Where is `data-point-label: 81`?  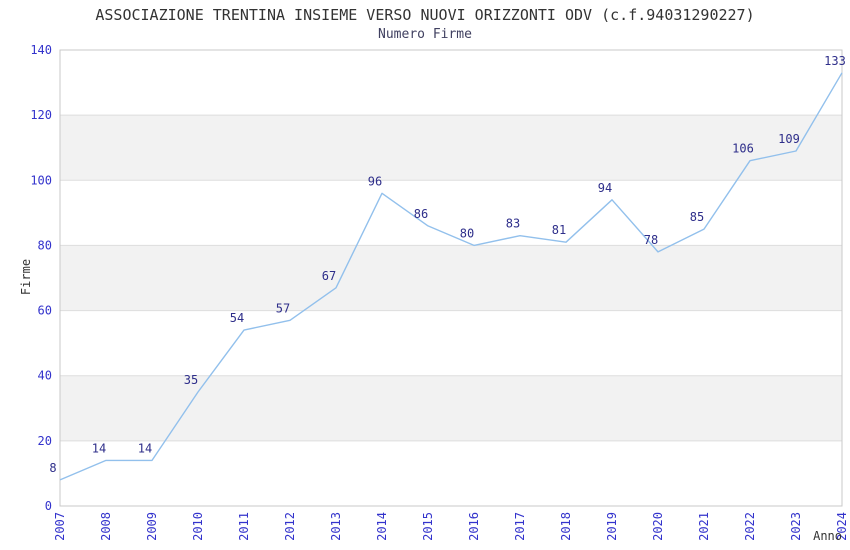 data-point-label: 81 is located at coordinates (559, 230).